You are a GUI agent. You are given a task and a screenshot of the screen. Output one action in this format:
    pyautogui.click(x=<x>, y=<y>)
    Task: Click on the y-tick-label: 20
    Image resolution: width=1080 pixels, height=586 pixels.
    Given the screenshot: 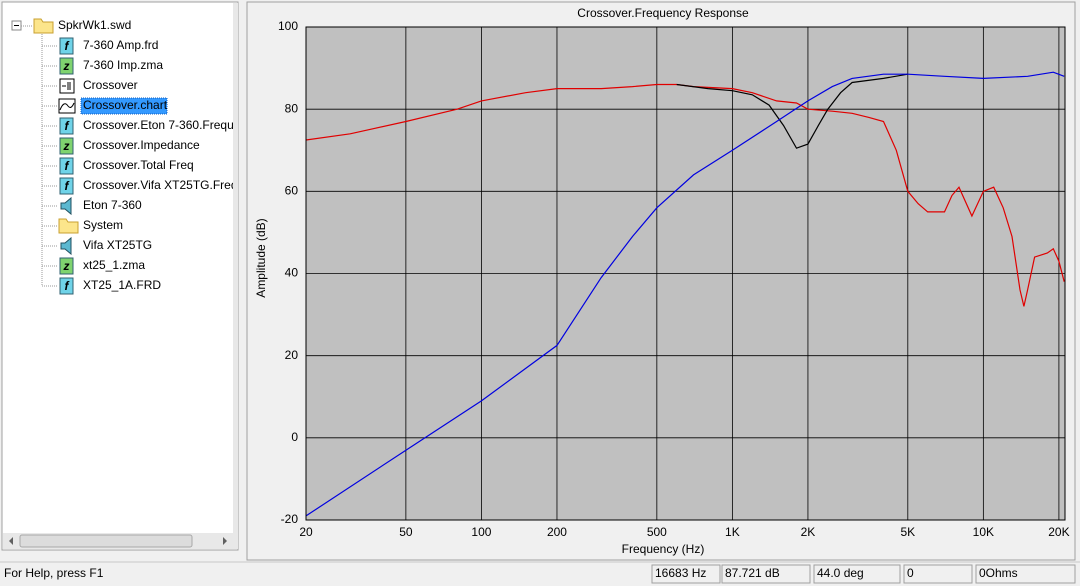 What is the action you would take?
    pyautogui.click(x=292, y=355)
    